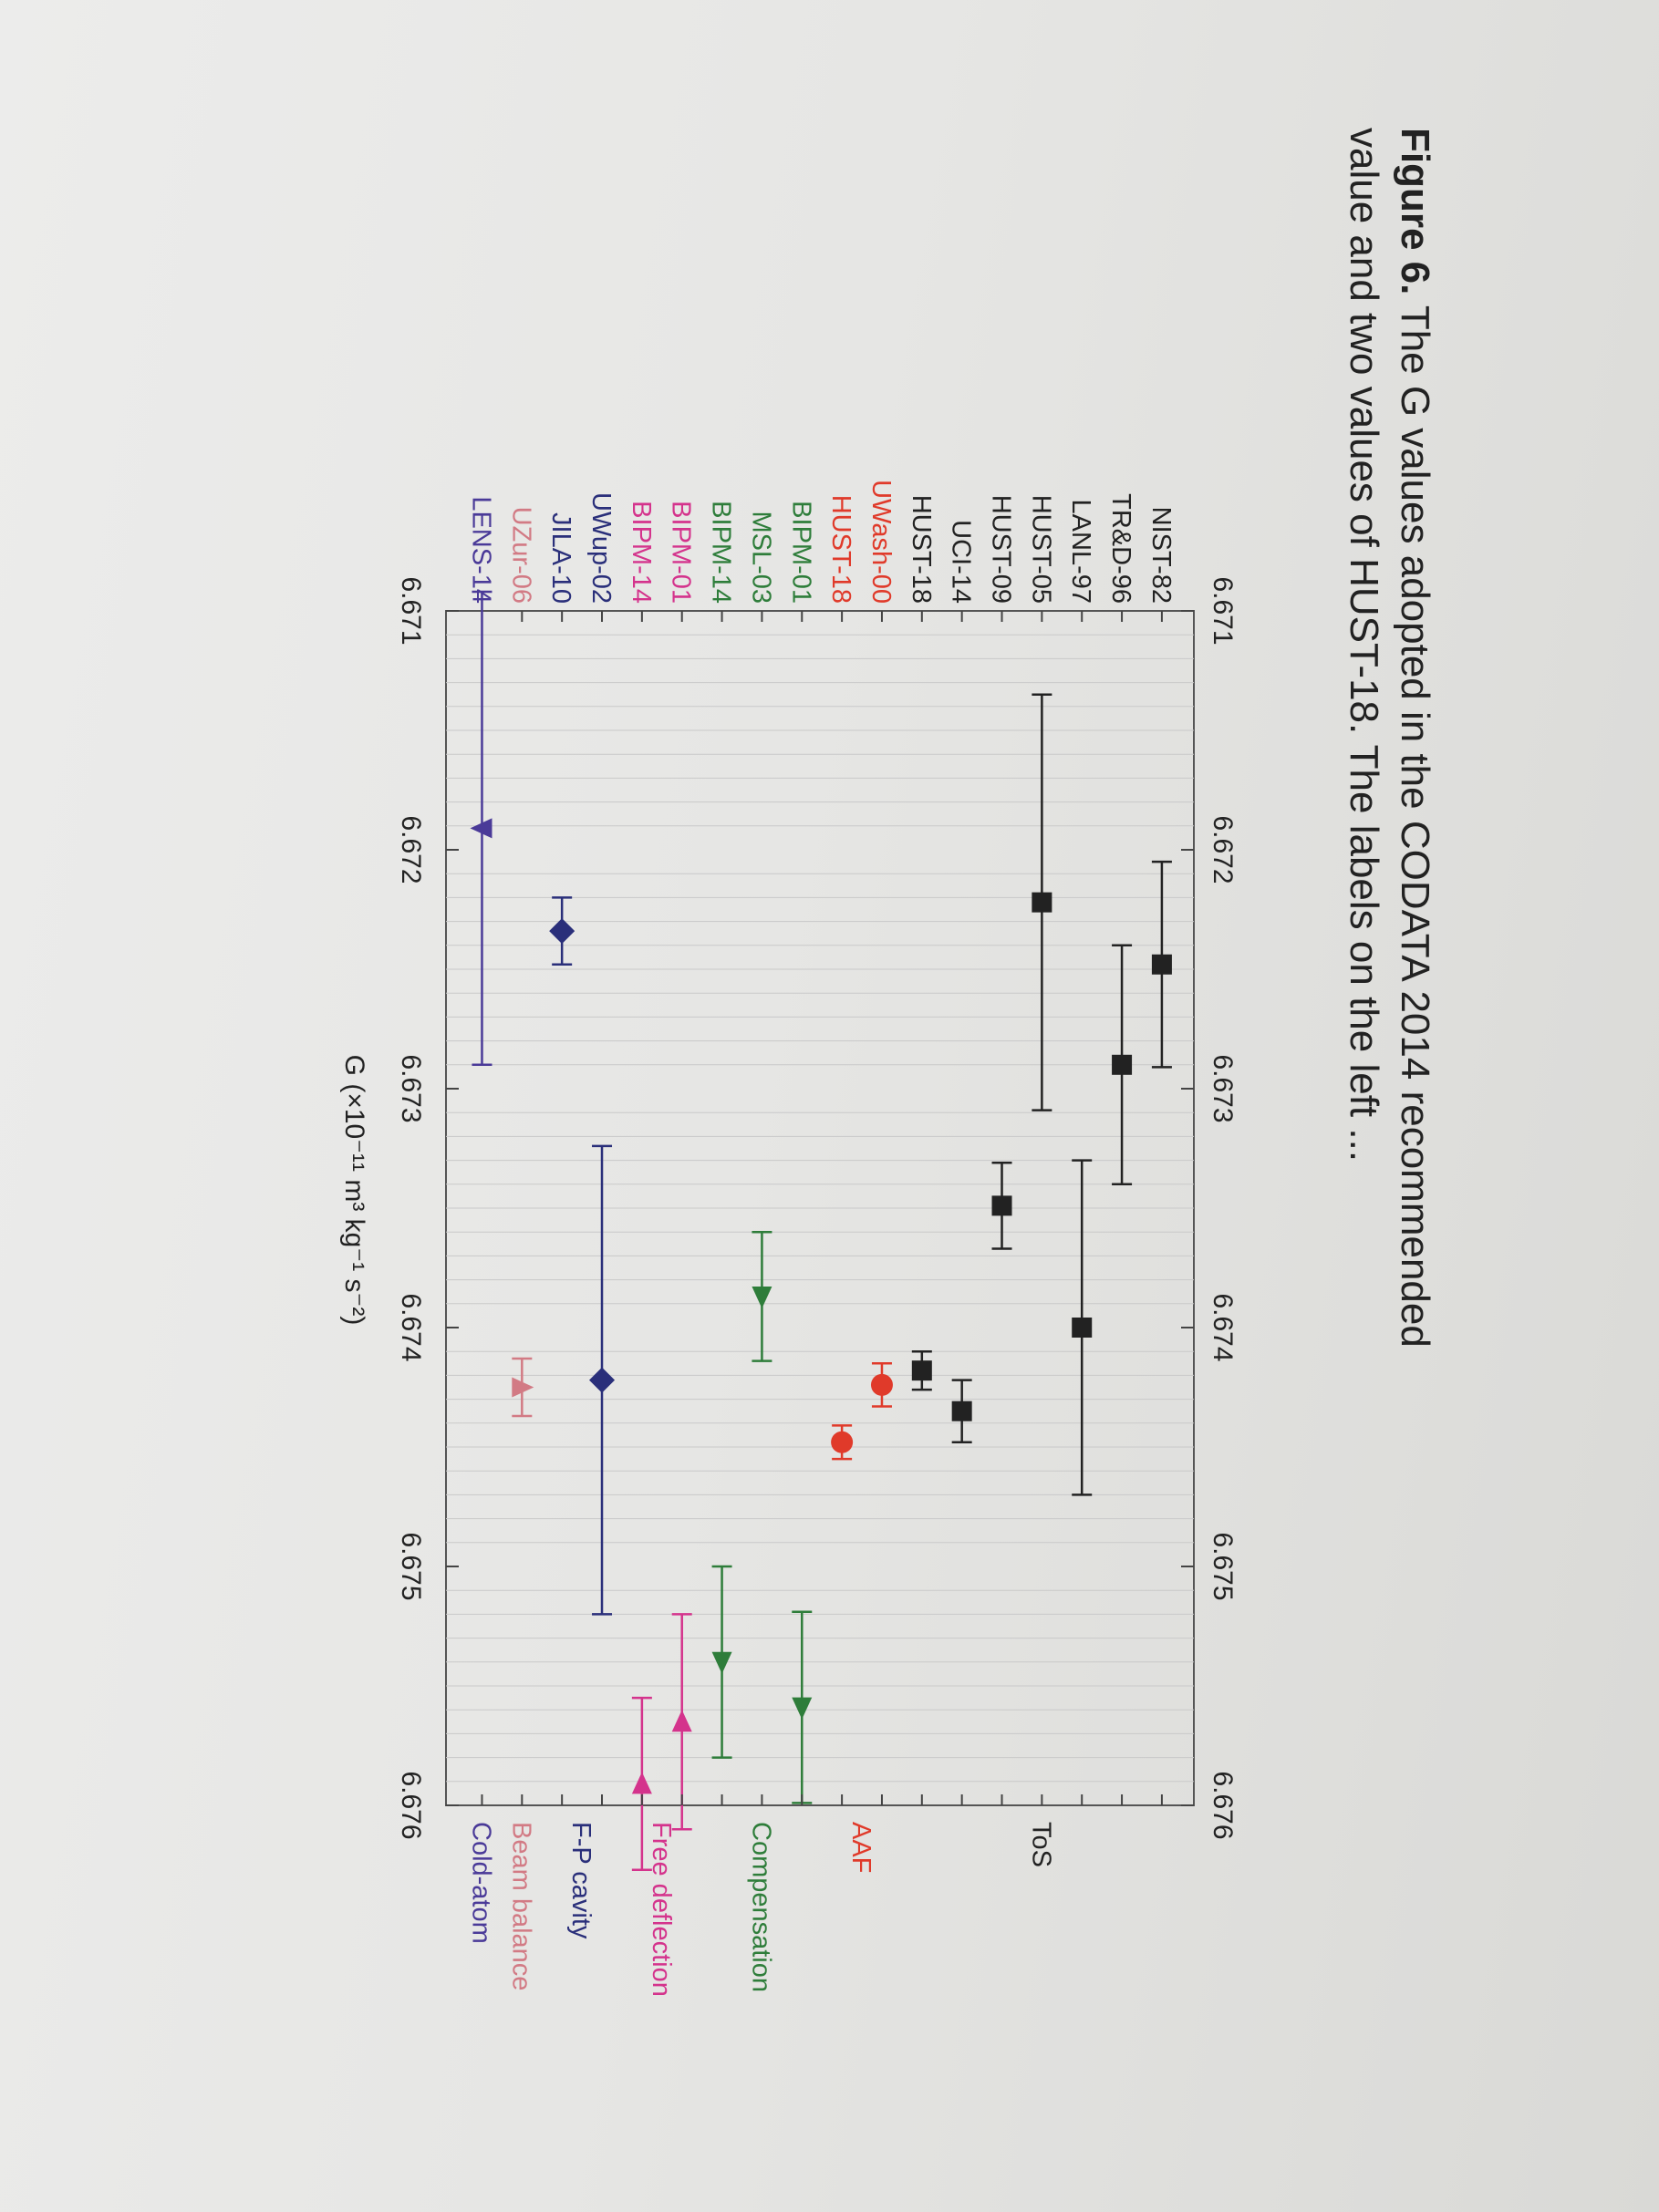  Describe the element at coordinates (760, 1907) in the screenshot. I see `group-label: Compensation` at that location.